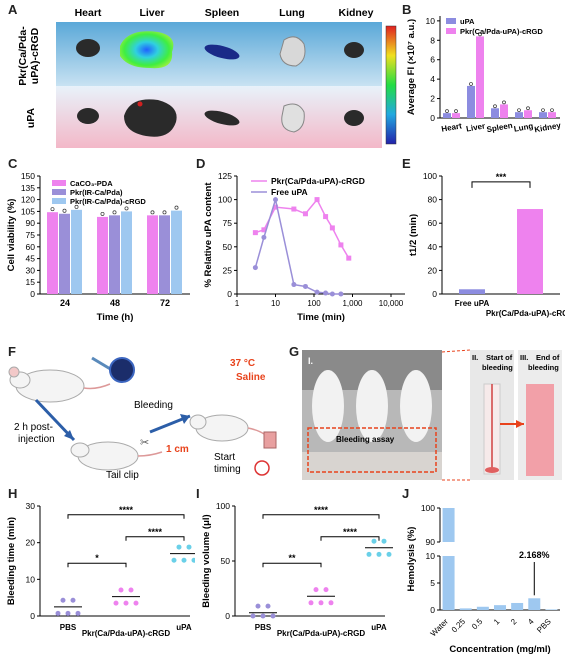 The height and width of the screenshot is (660, 565). Describe the element at coordinates (23, 56) in the screenshot. I see `row-label-pkr-line1: Pkr(Ca/Pda-` at that location.